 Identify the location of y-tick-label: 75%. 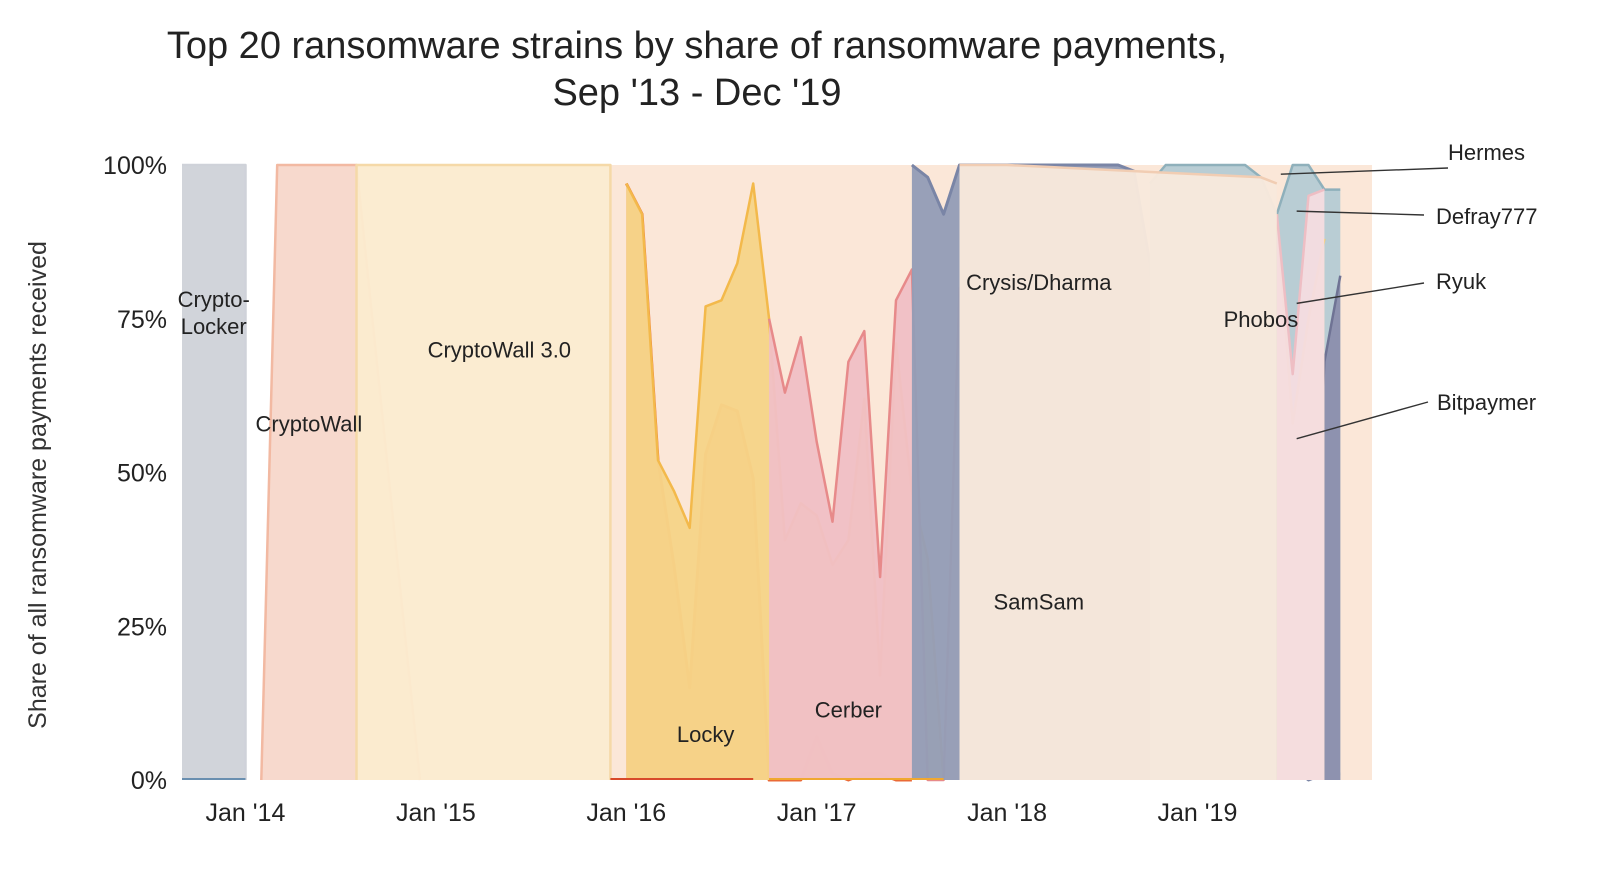
(142, 320).